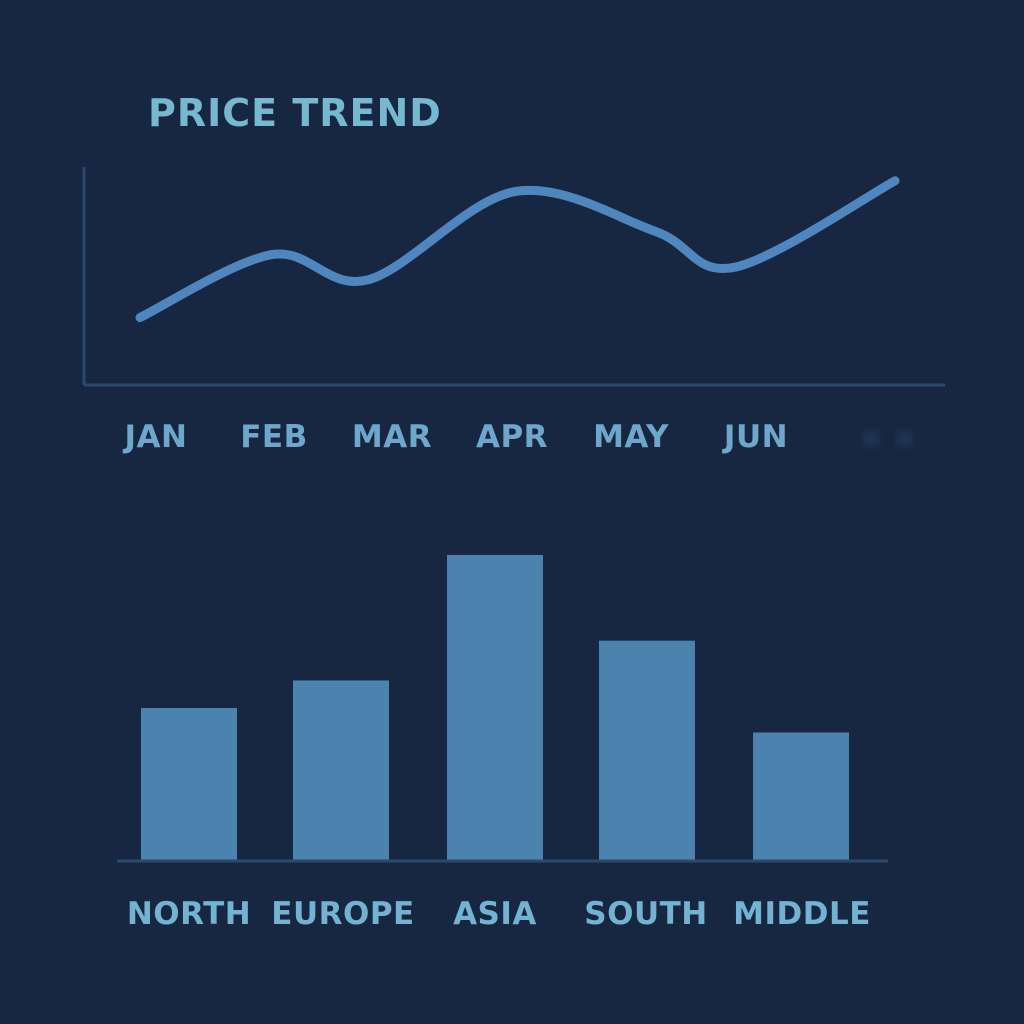  Describe the element at coordinates (455, 437) in the screenshot. I see `line-x-tick-labels: JAN FEB MAR APR MAY JUN` at that location.